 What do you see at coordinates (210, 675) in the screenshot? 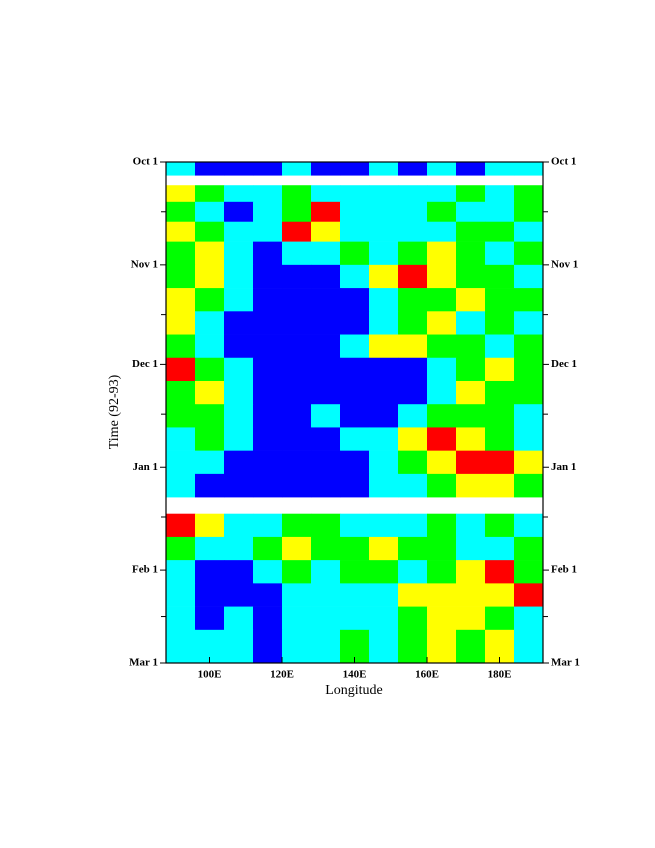
I see `x-tick-label: 100E` at bounding box center [210, 675].